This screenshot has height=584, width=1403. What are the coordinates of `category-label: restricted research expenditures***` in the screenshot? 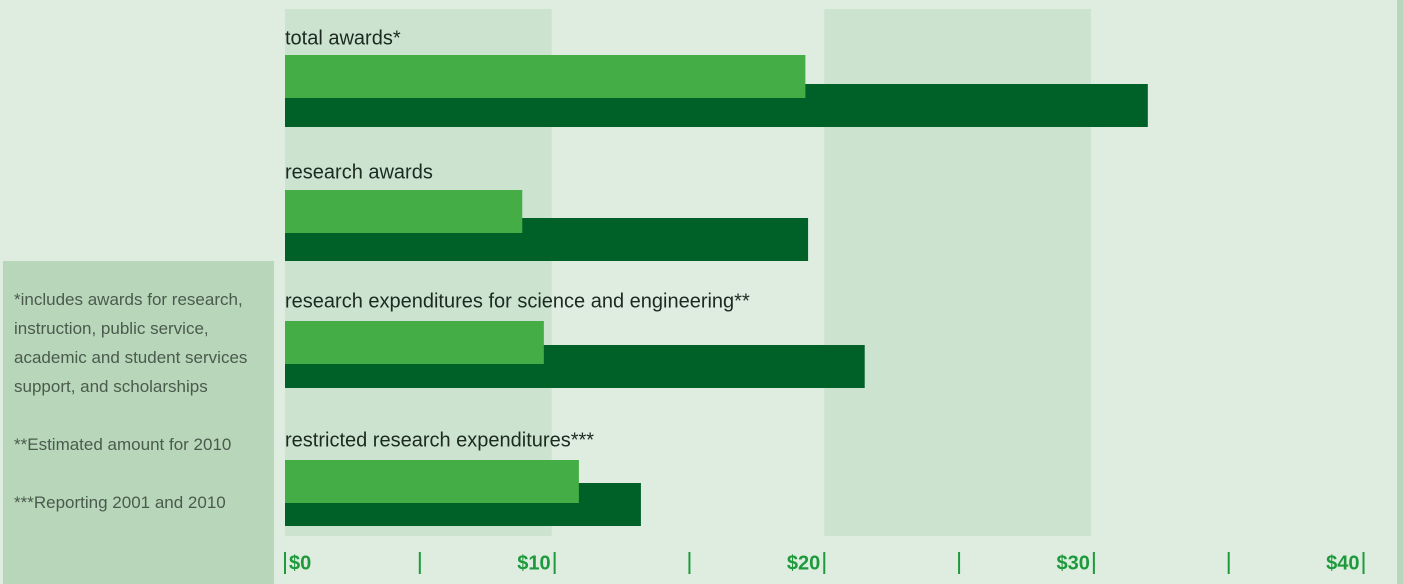 It's located at (439, 440).